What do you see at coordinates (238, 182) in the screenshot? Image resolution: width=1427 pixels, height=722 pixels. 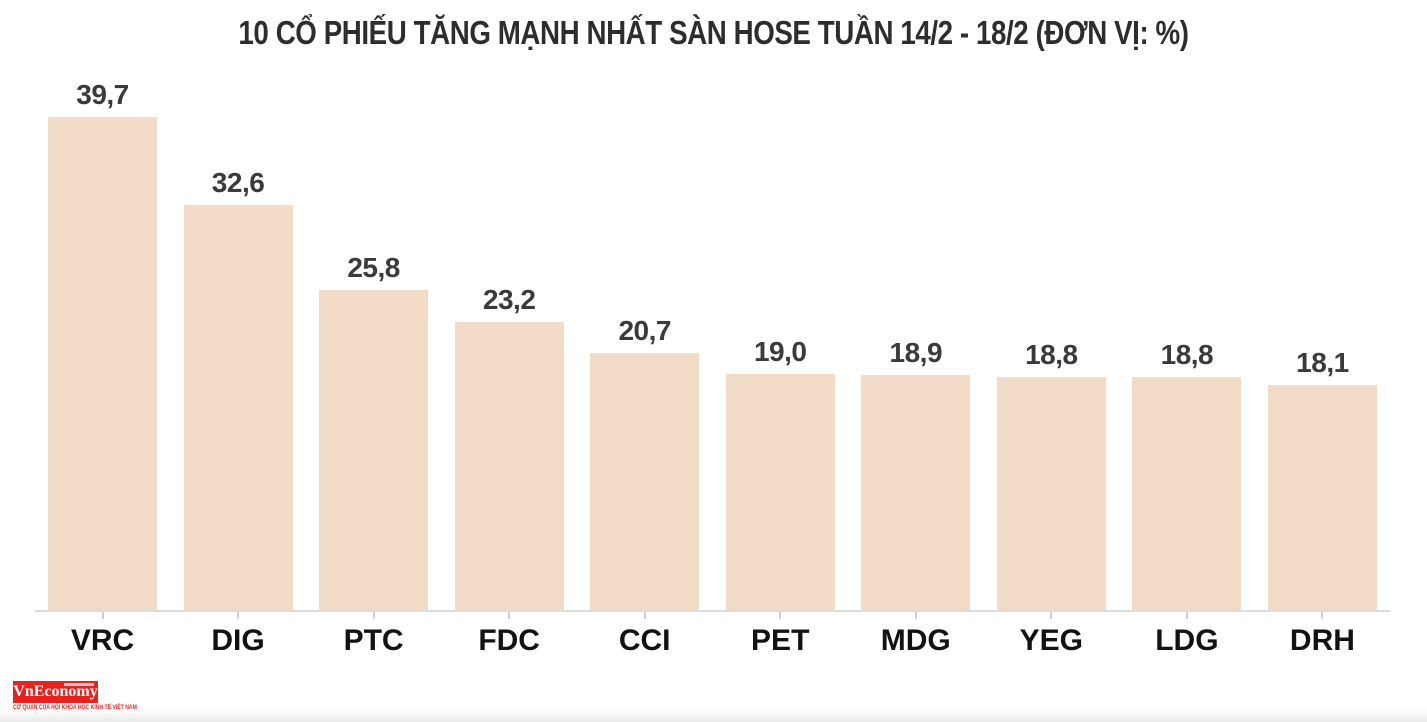 I see `bar-value-label-DIG: 32,6` at bounding box center [238, 182].